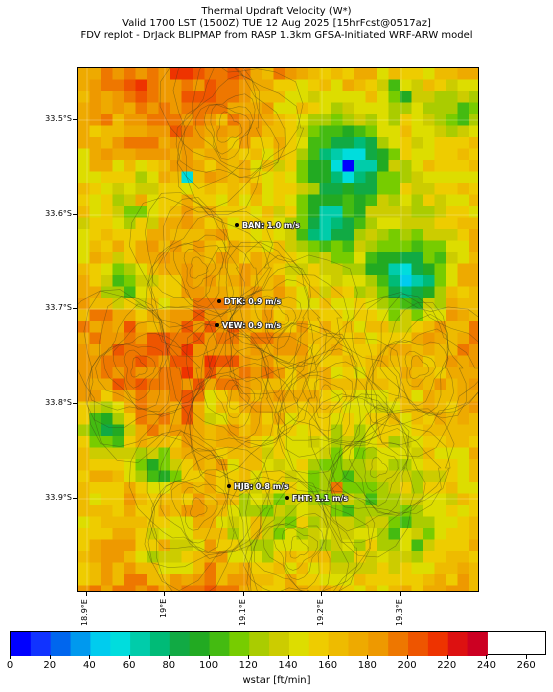  What do you see at coordinates (287, 498) in the screenshot?
I see `station-marker-fht` at bounding box center [287, 498].